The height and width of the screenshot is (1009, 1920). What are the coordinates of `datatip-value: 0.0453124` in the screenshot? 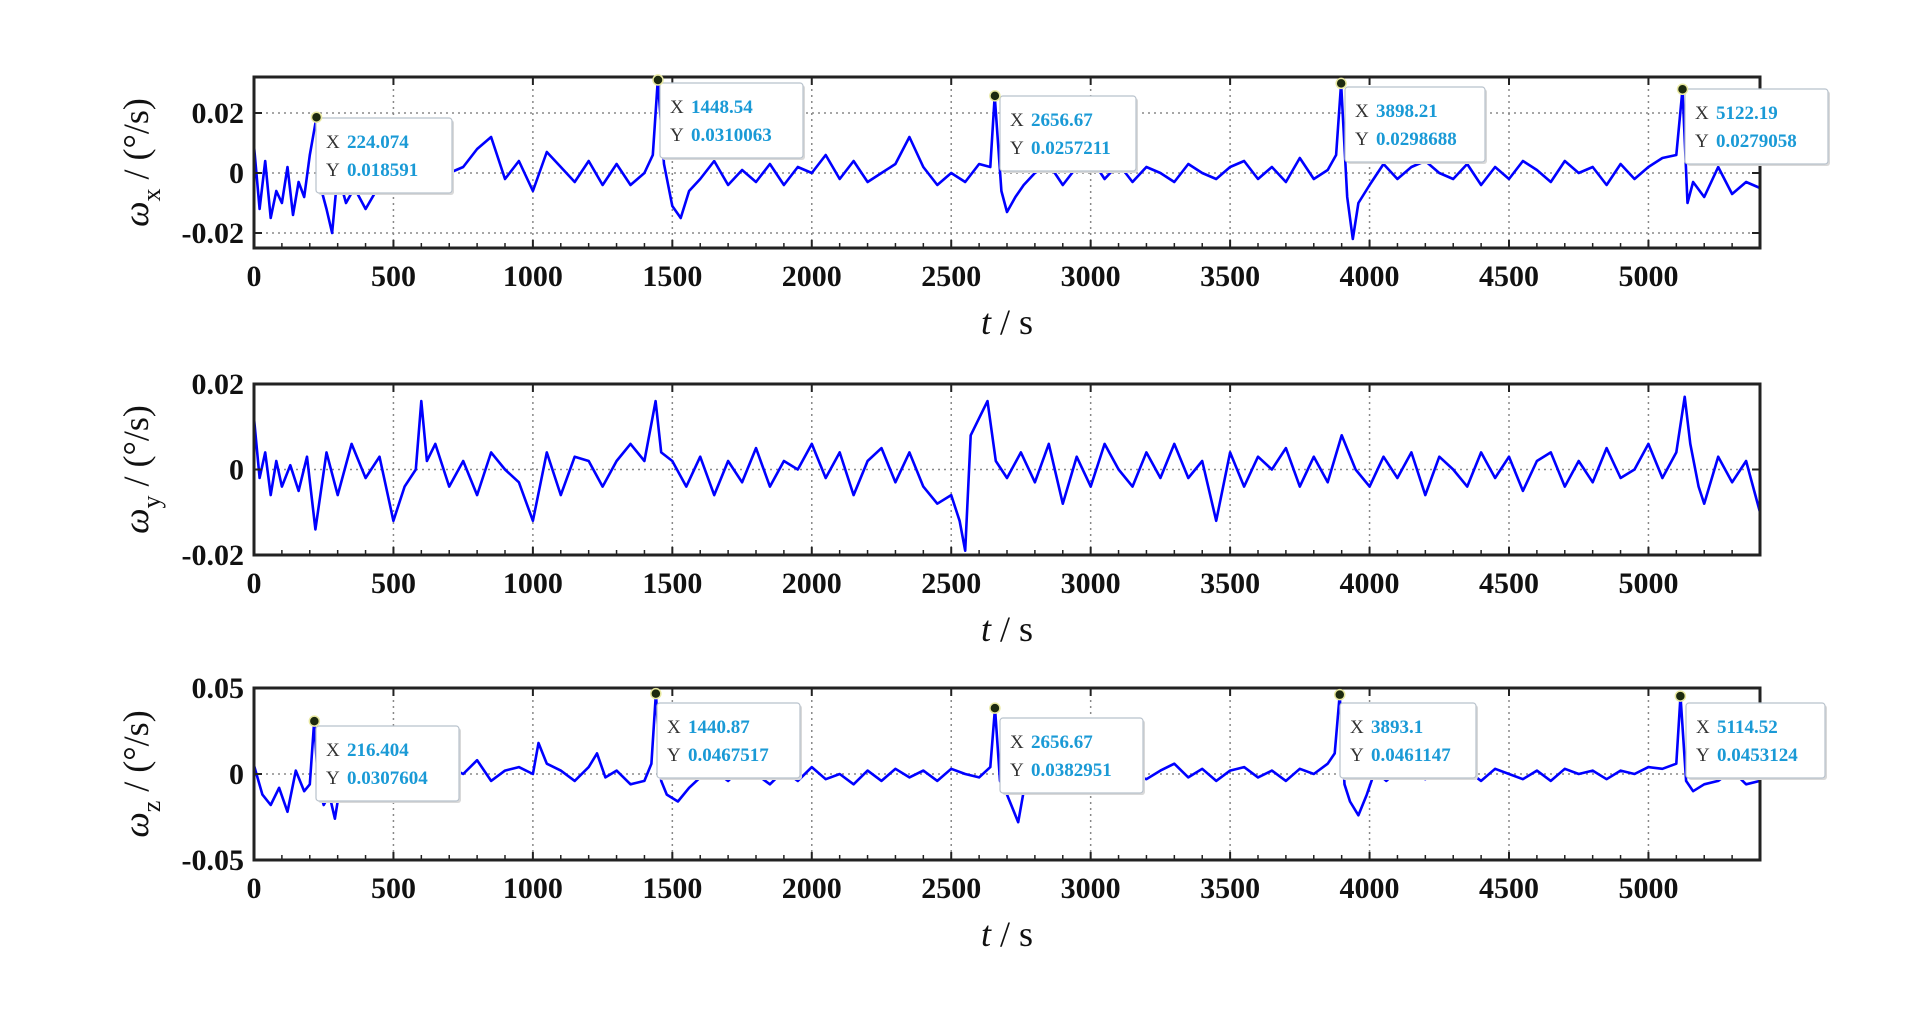 It's located at (1757, 755).